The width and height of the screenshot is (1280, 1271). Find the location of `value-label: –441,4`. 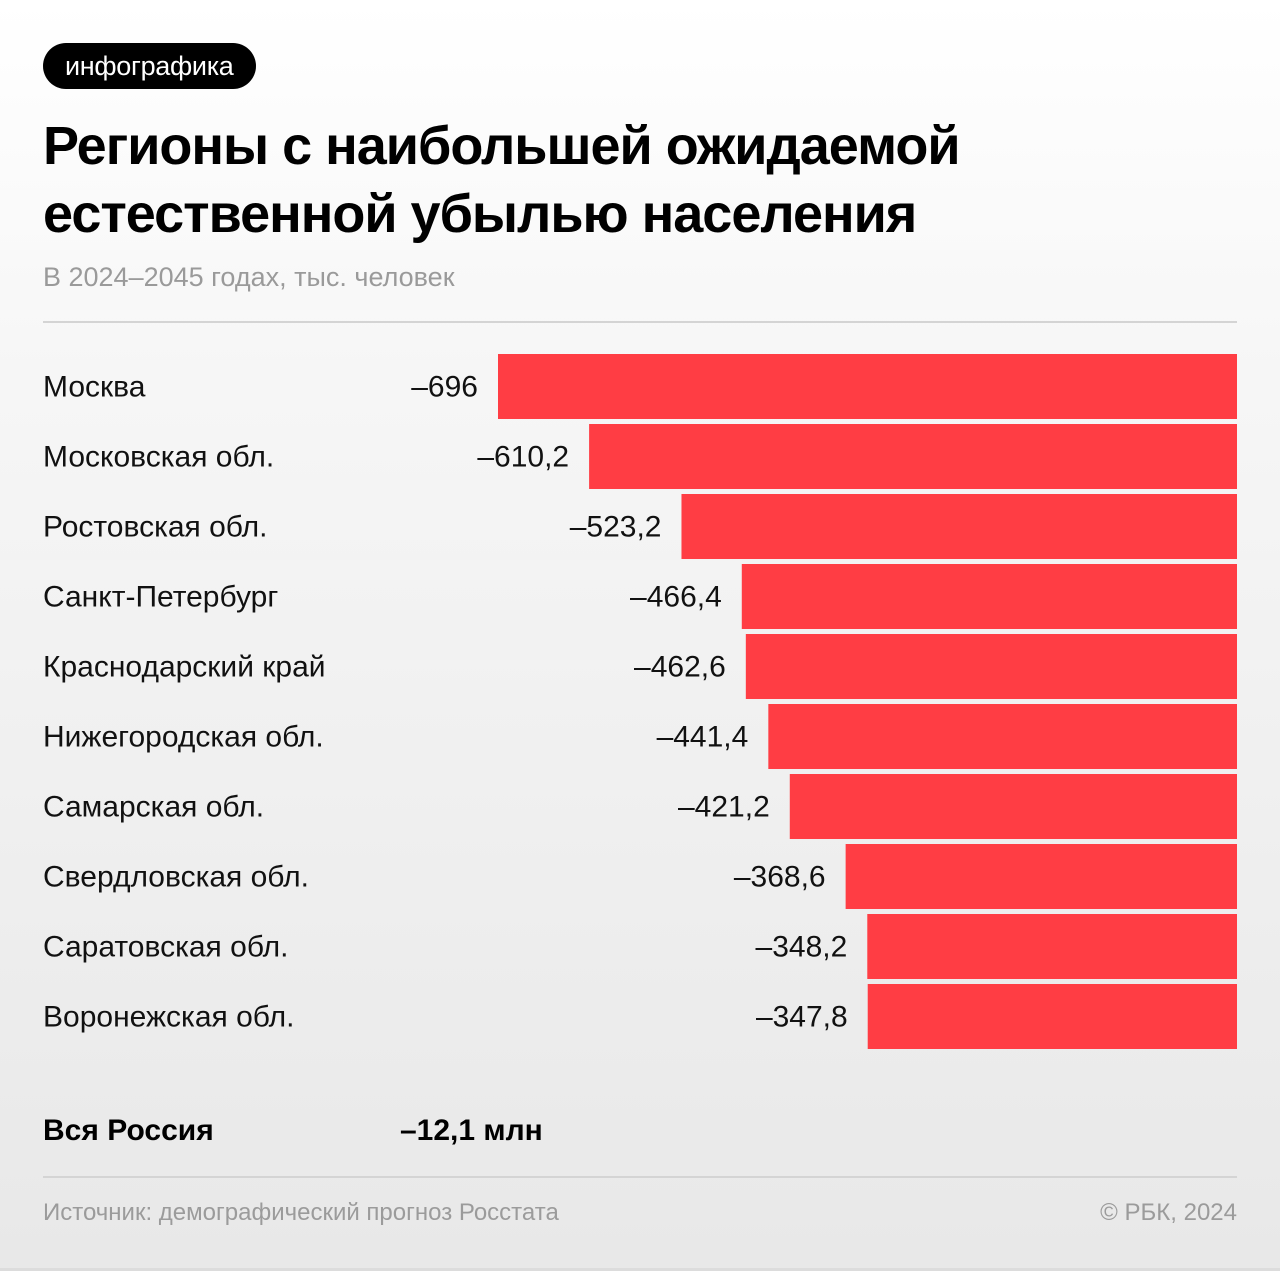

value-label: –441,4 is located at coordinates (703, 737).